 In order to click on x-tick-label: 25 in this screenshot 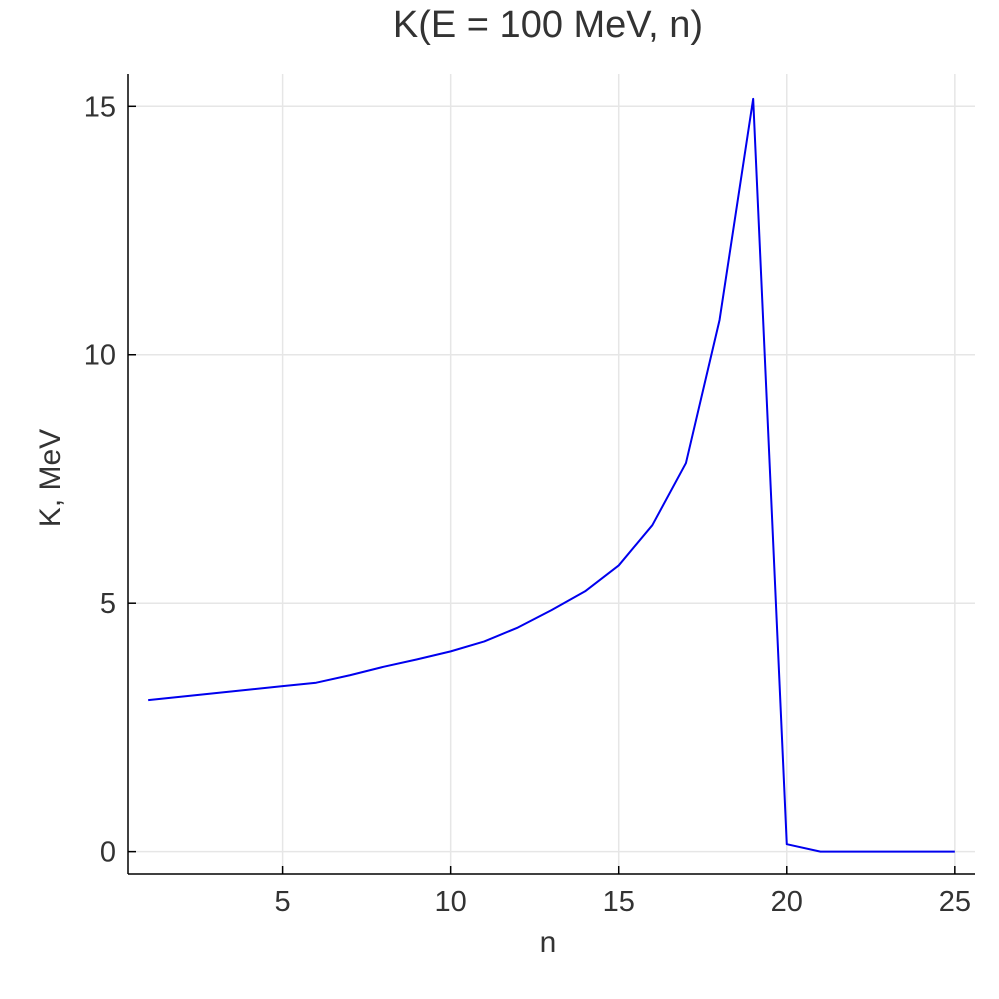, I will do `click(955, 902)`.